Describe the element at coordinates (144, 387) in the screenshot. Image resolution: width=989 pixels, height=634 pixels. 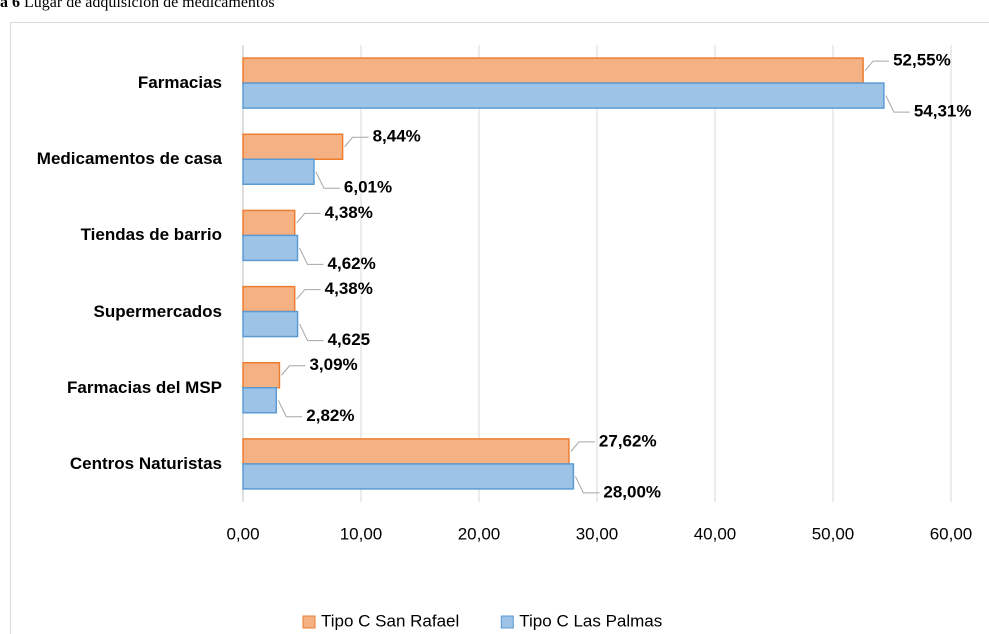
I see `y-tick-label: Farmacias del MSP` at that location.